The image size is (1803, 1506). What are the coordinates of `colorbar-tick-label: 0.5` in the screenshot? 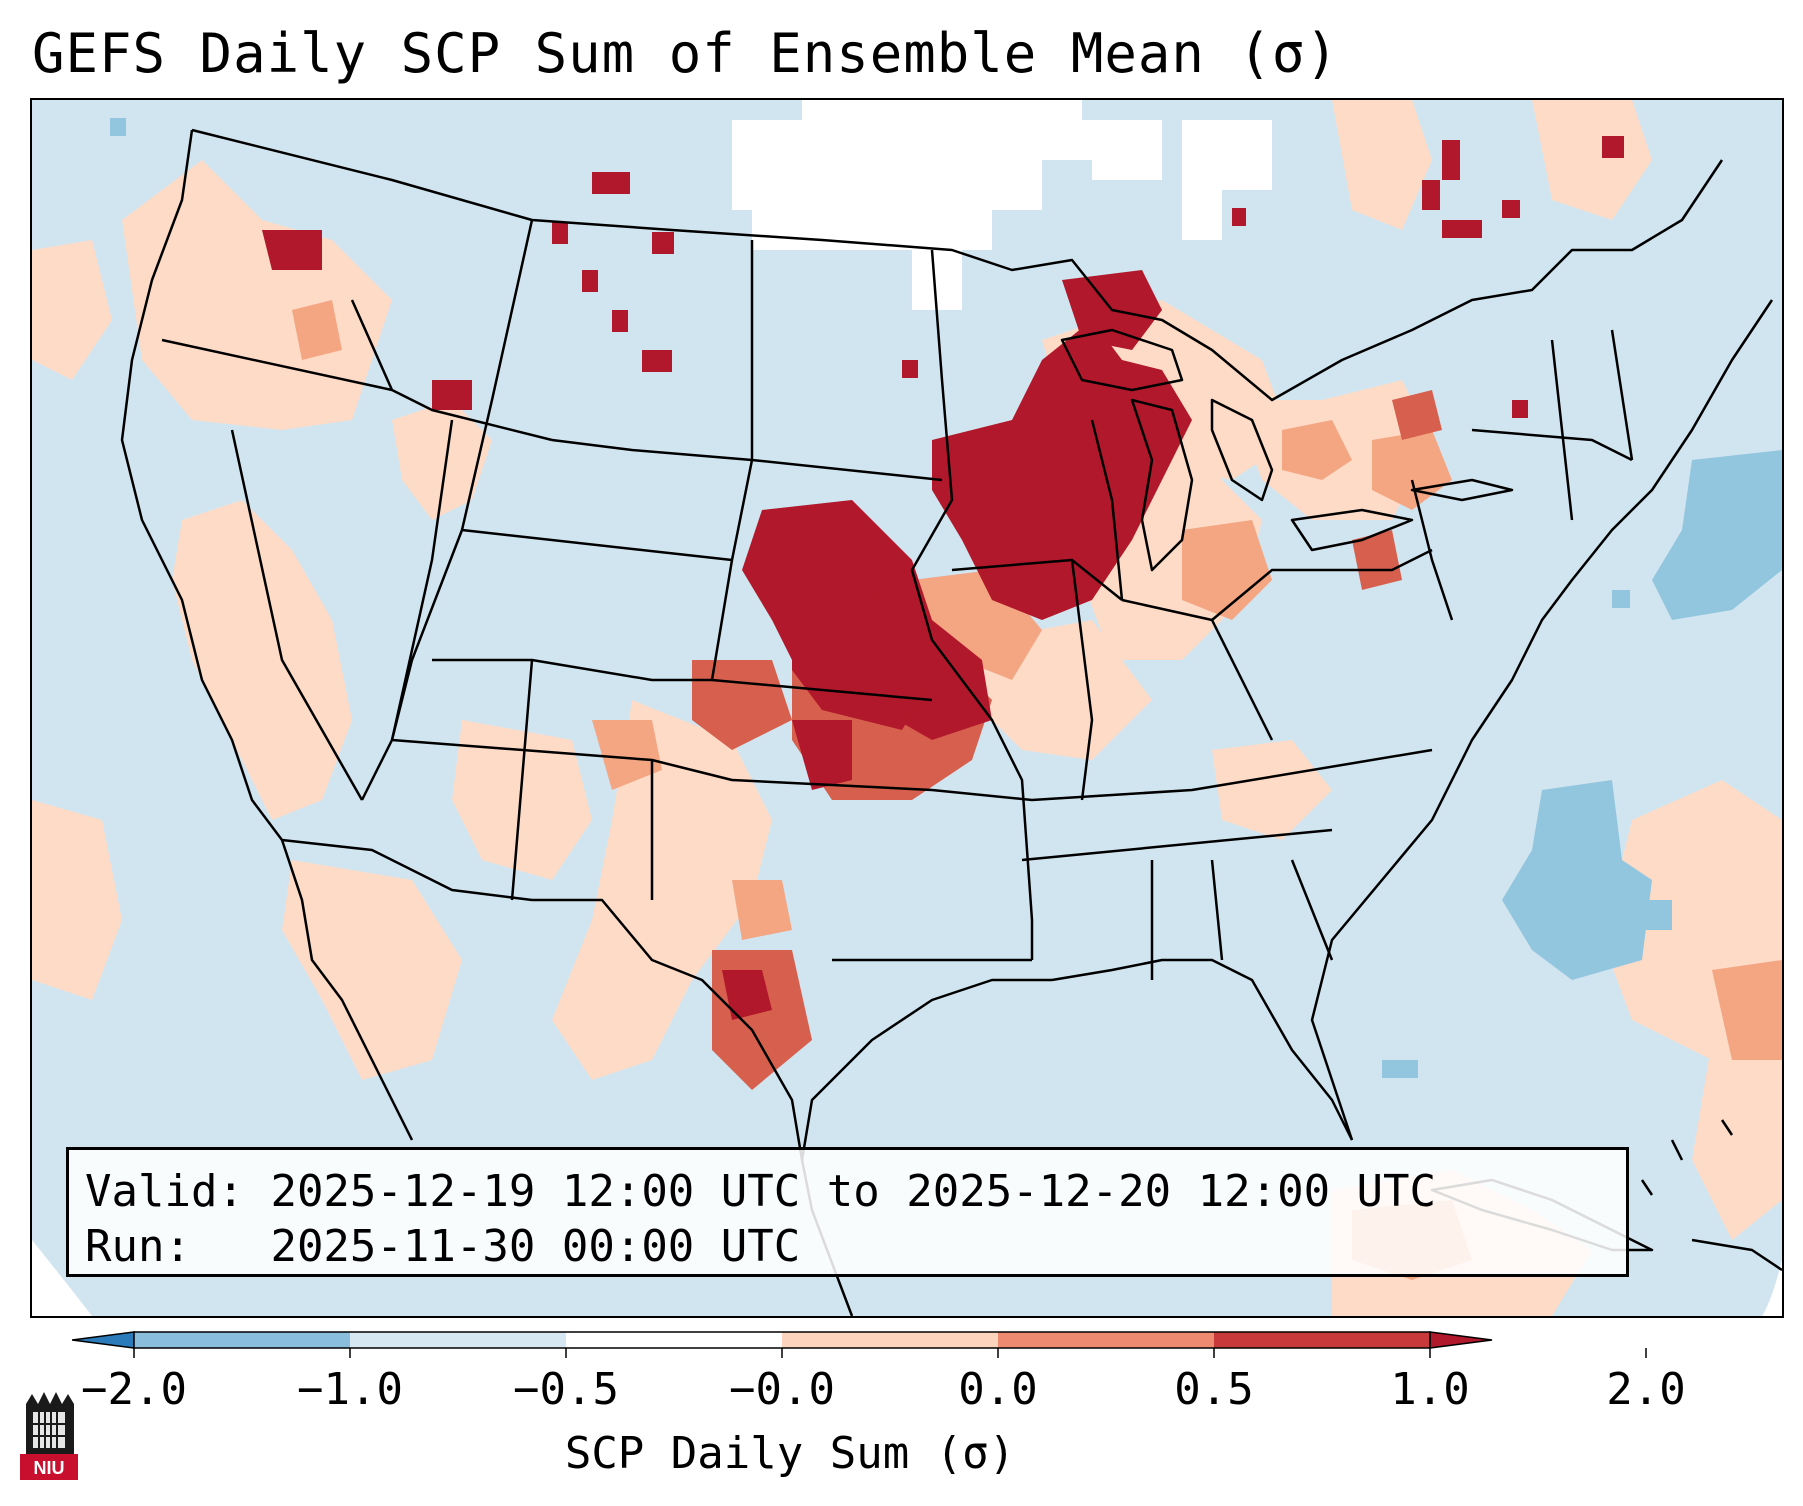 It's located at (1214, 1389).